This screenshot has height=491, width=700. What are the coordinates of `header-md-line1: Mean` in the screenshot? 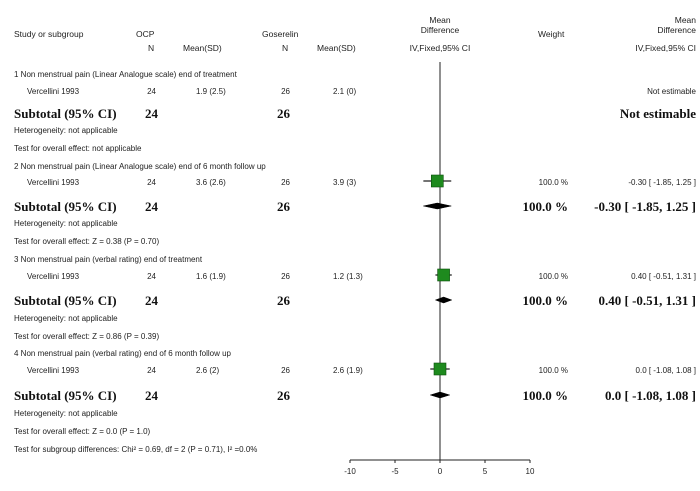 It's located at (440, 20).